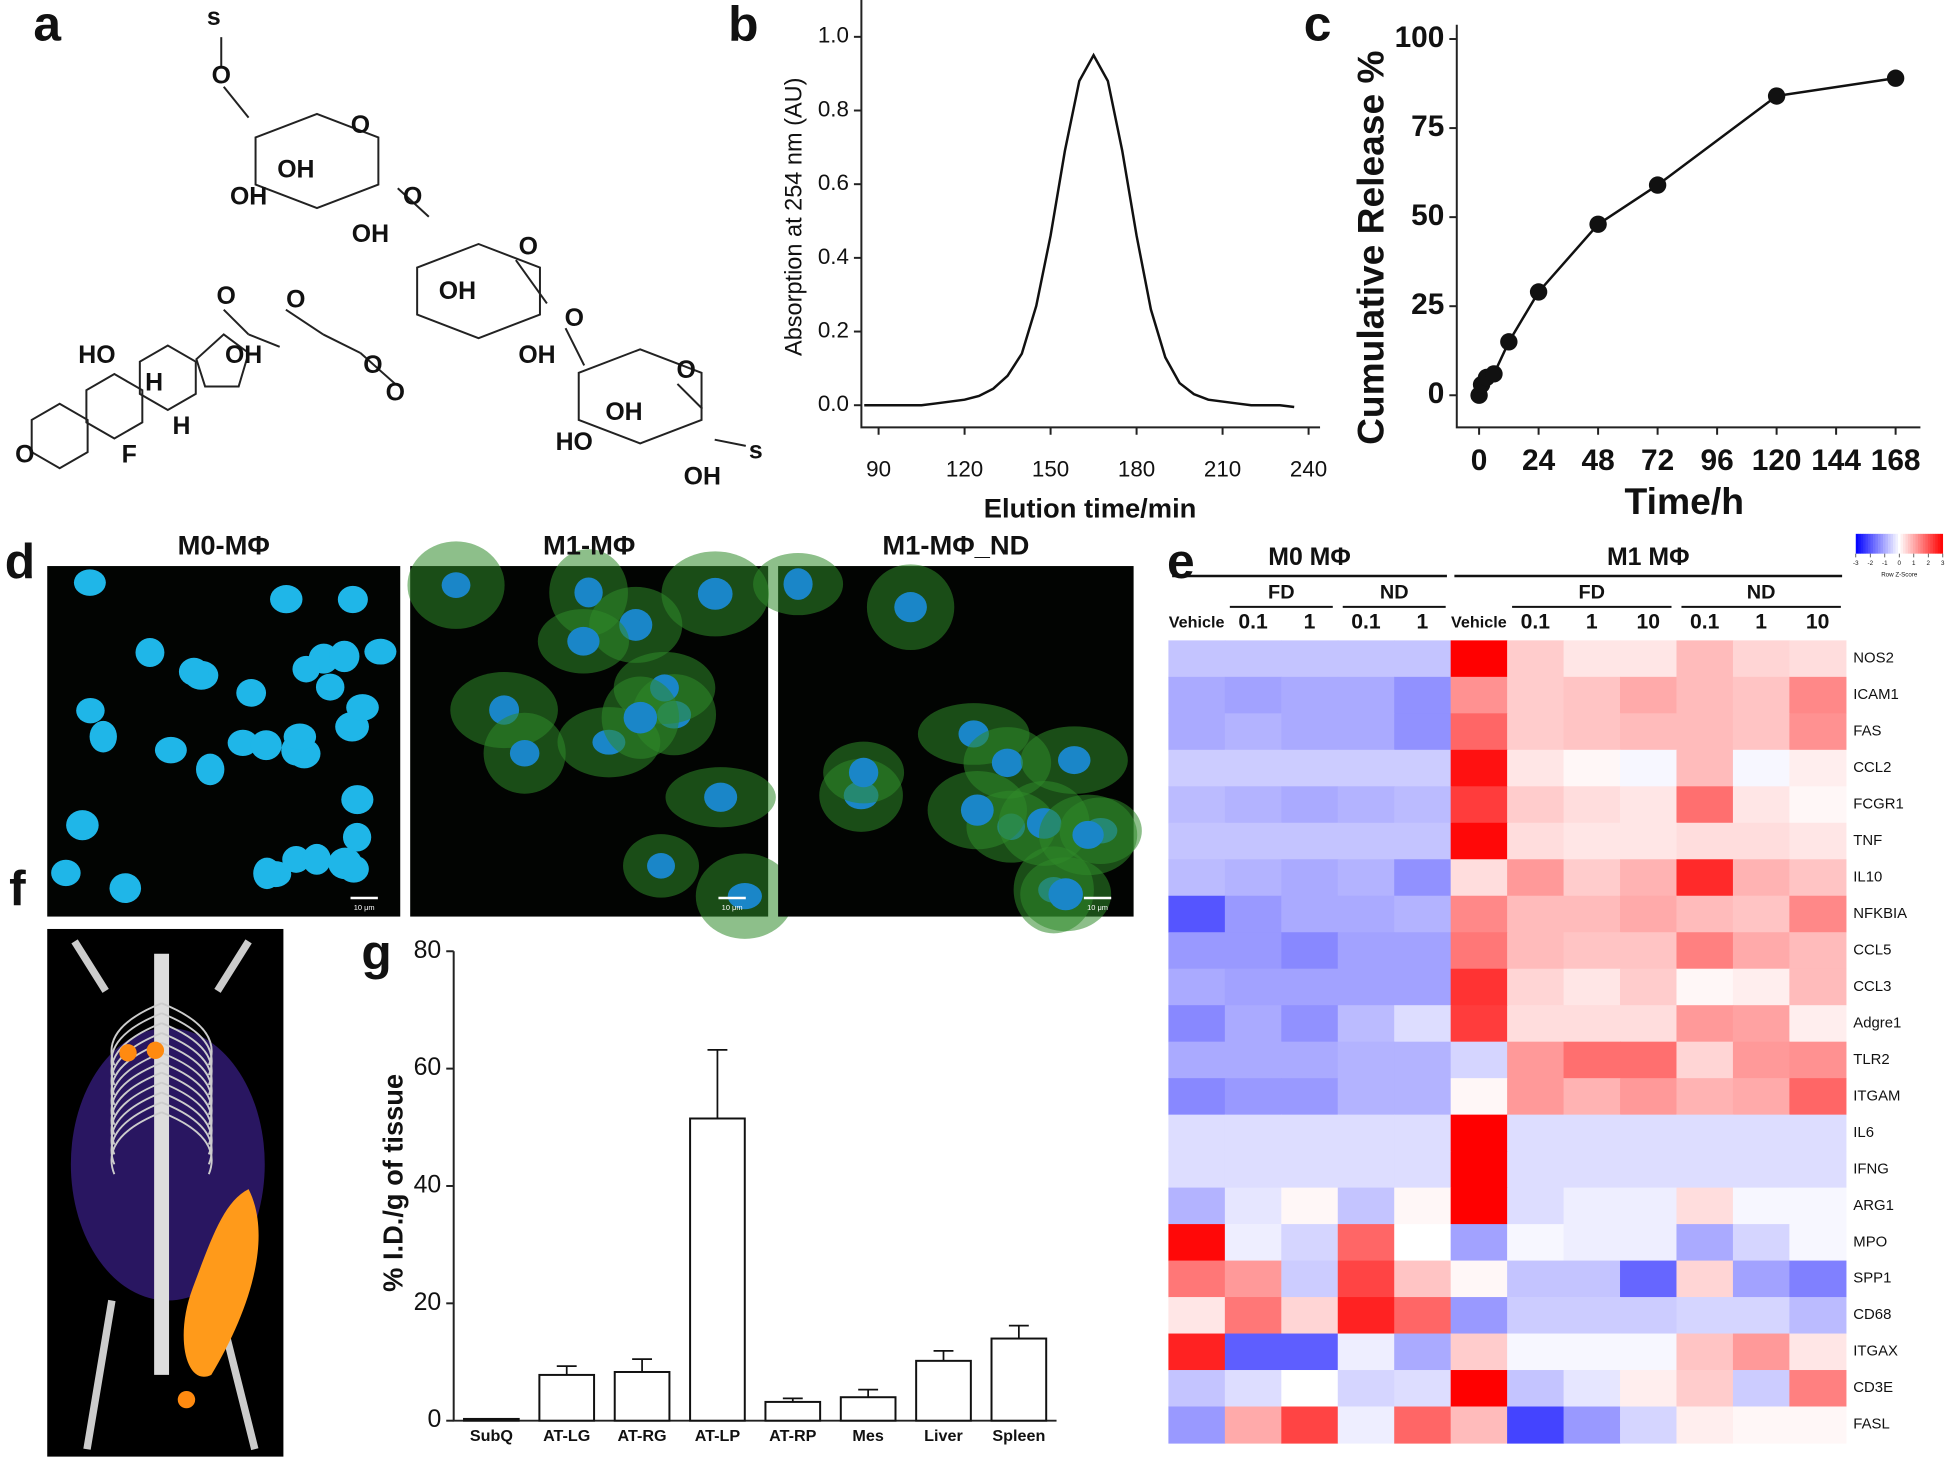 The height and width of the screenshot is (1469, 1949). What do you see at coordinates (1873, 1388) in the screenshot?
I see `row-label: CD3E` at bounding box center [1873, 1388].